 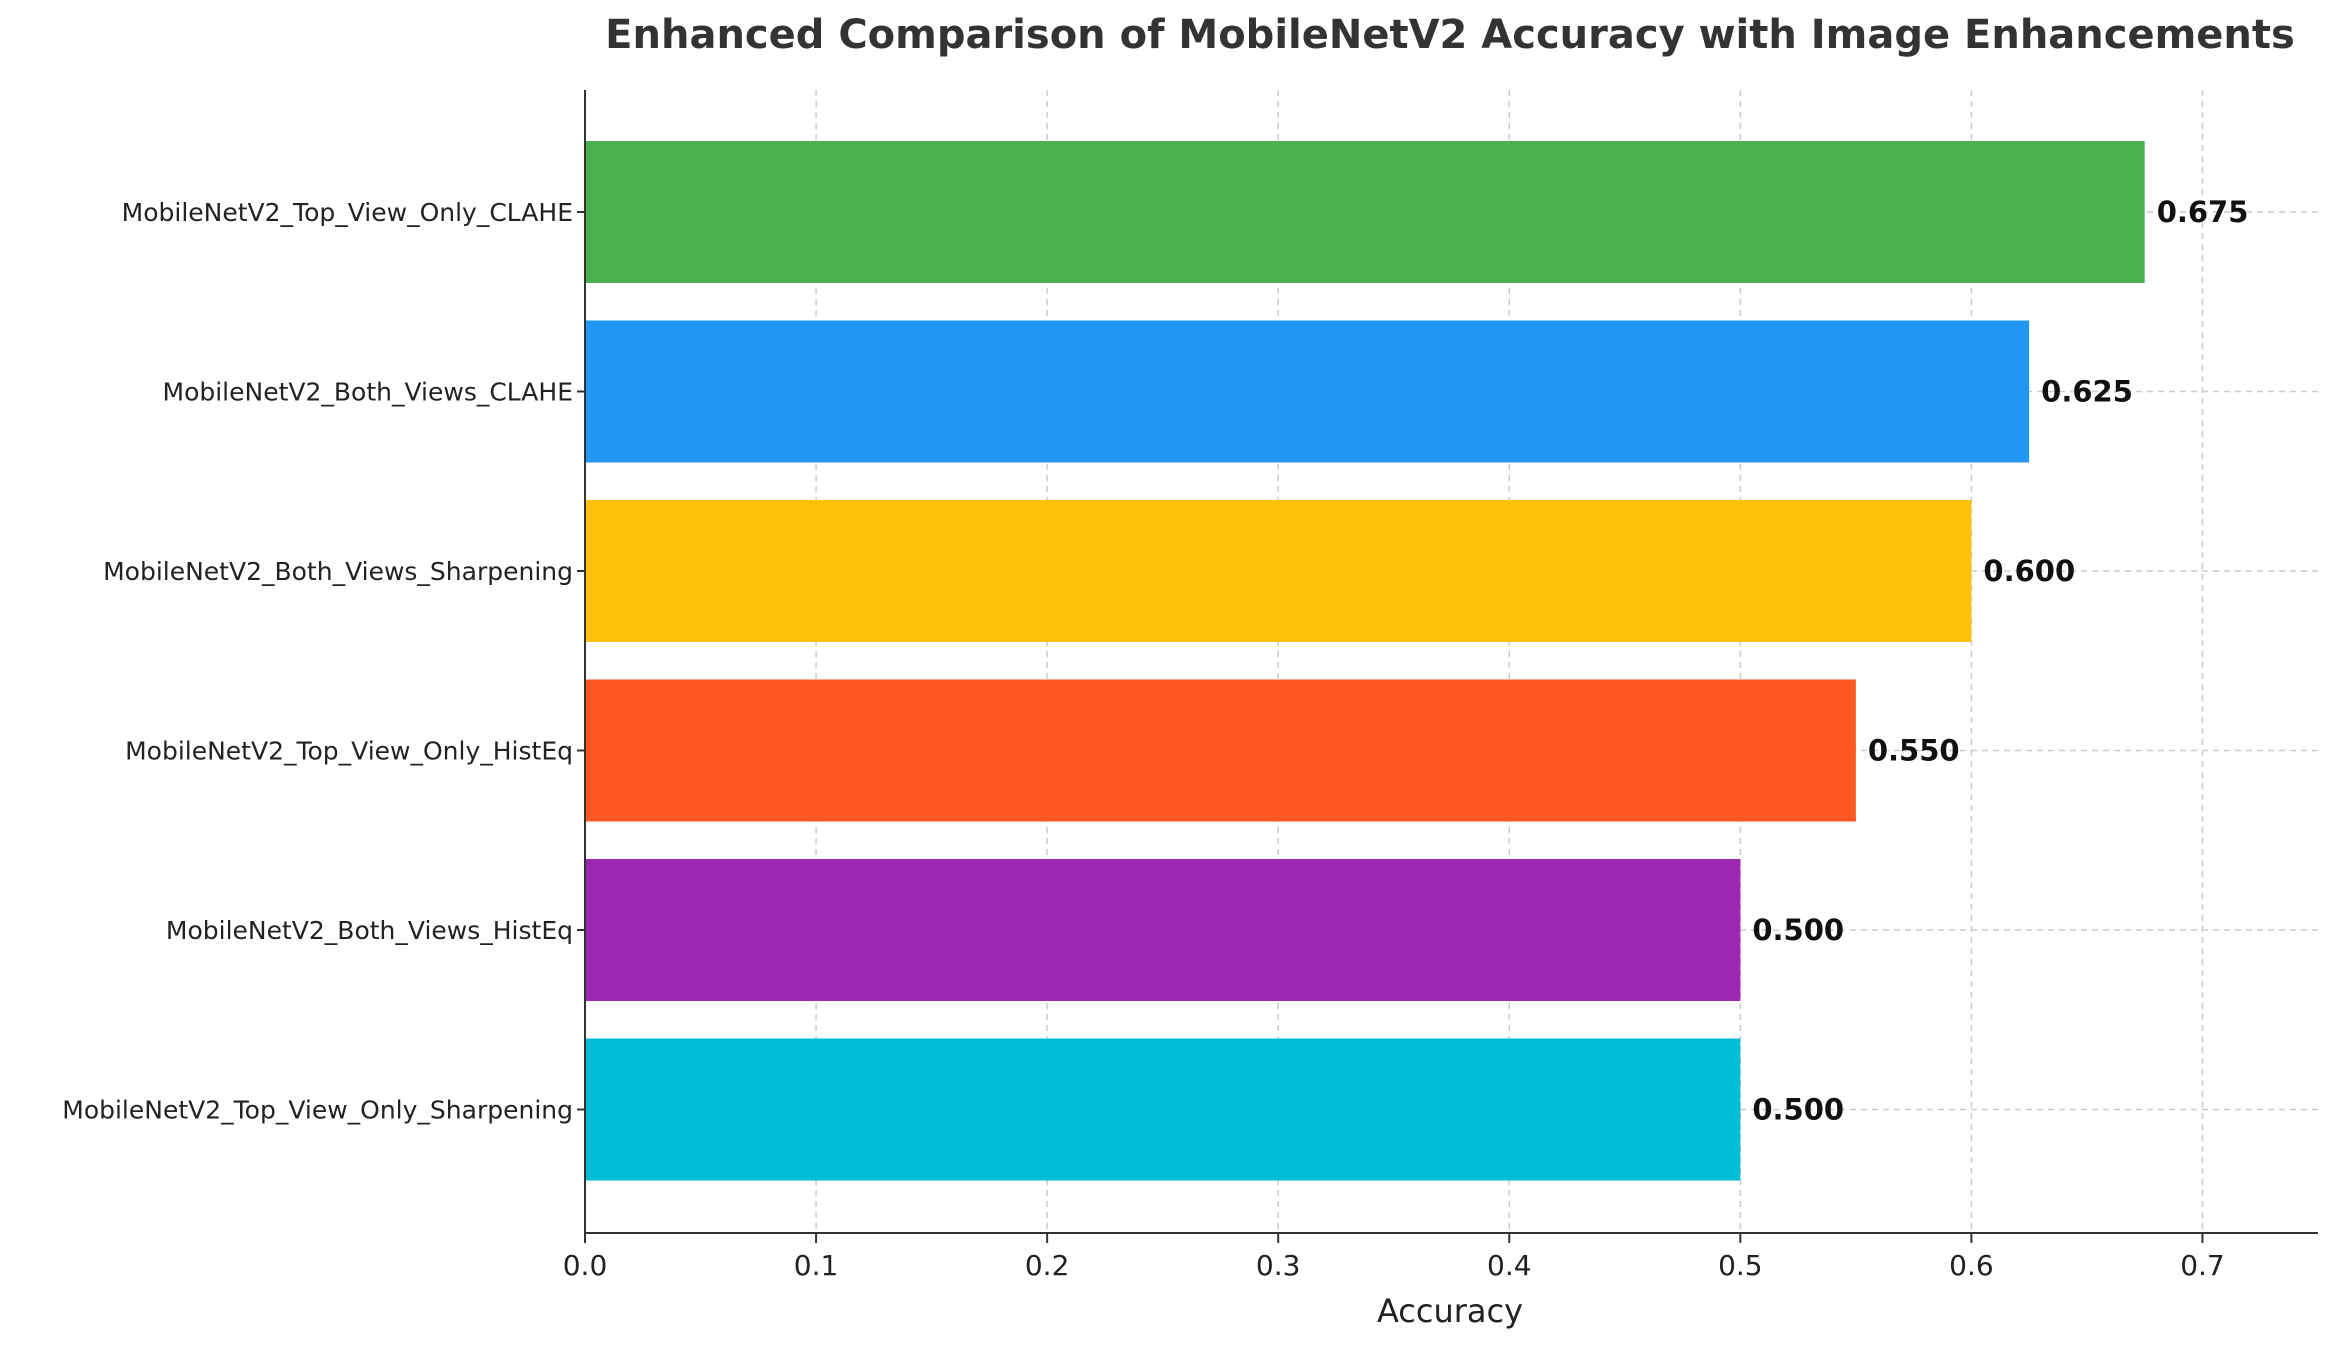 What do you see at coordinates (1971, 1265) in the screenshot?
I see `x-tick-label: 0.6` at bounding box center [1971, 1265].